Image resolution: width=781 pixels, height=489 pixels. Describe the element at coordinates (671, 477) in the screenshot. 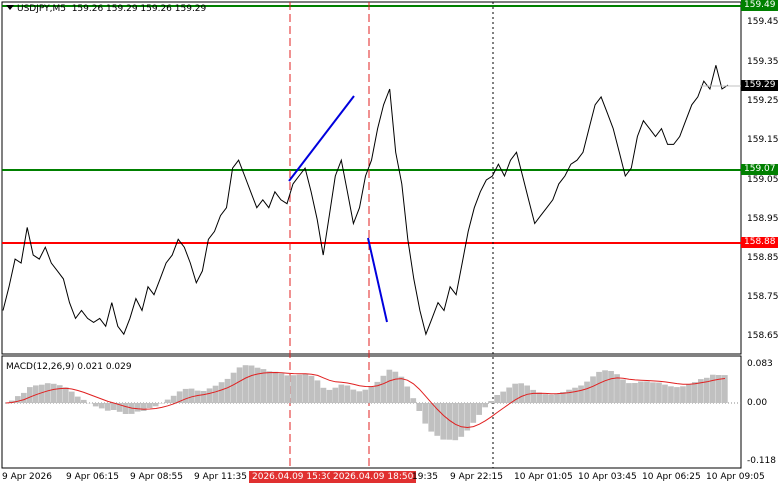

I see `time-label: 10 Apr 06:25` at that location.